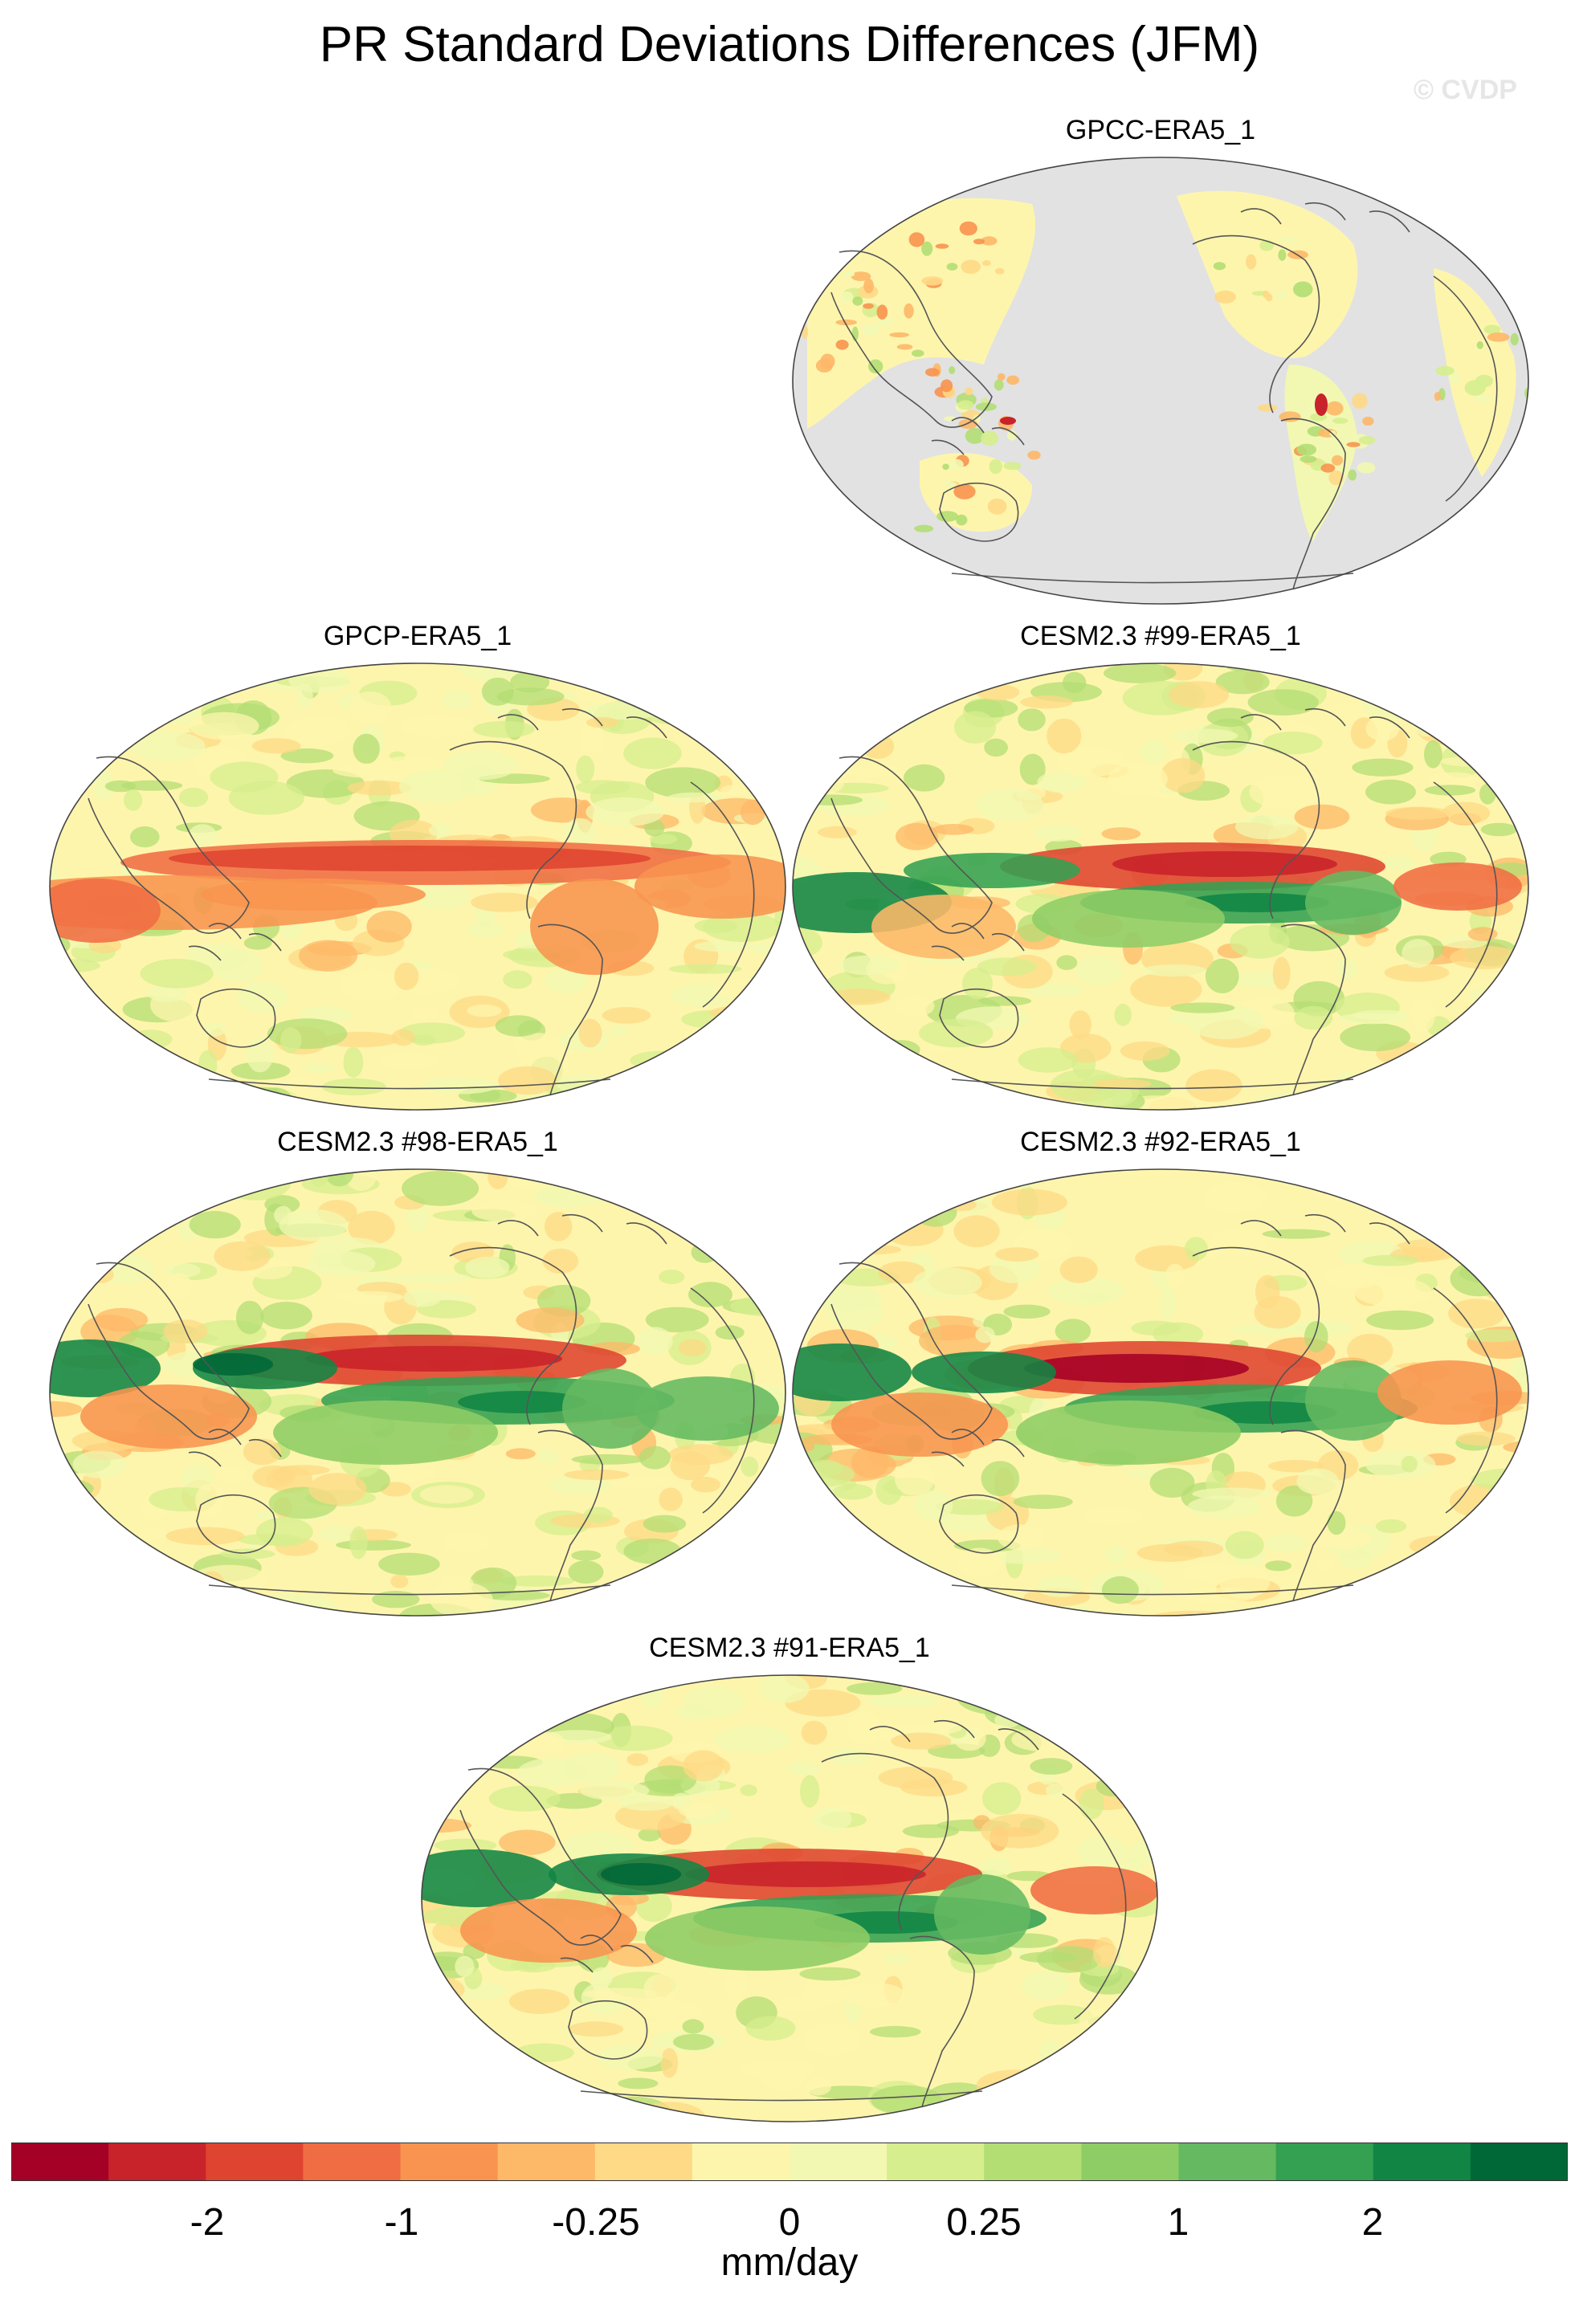 This screenshot has height=2324, width=1579. What do you see at coordinates (1160, 866) in the screenshot?
I see `map-panel-cesm-99: CESM2.3 #99-ERA5_1` at bounding box center [1160, 866].